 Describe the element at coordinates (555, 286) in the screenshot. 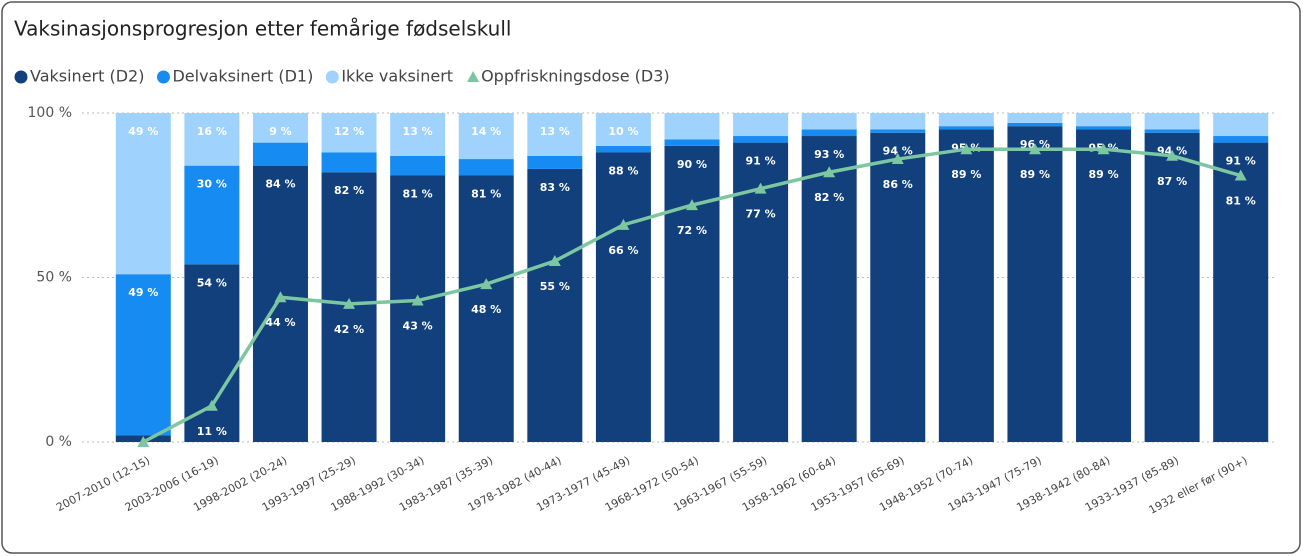

I see `data-label: 55 %` at that location.